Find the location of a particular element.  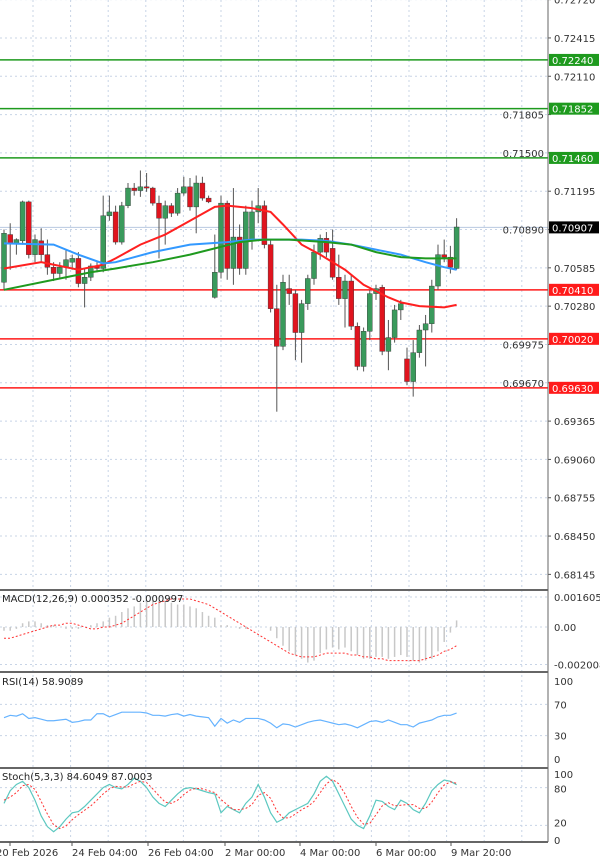

price-tick-label: 0.70280 is located at coordinates (574, 307).